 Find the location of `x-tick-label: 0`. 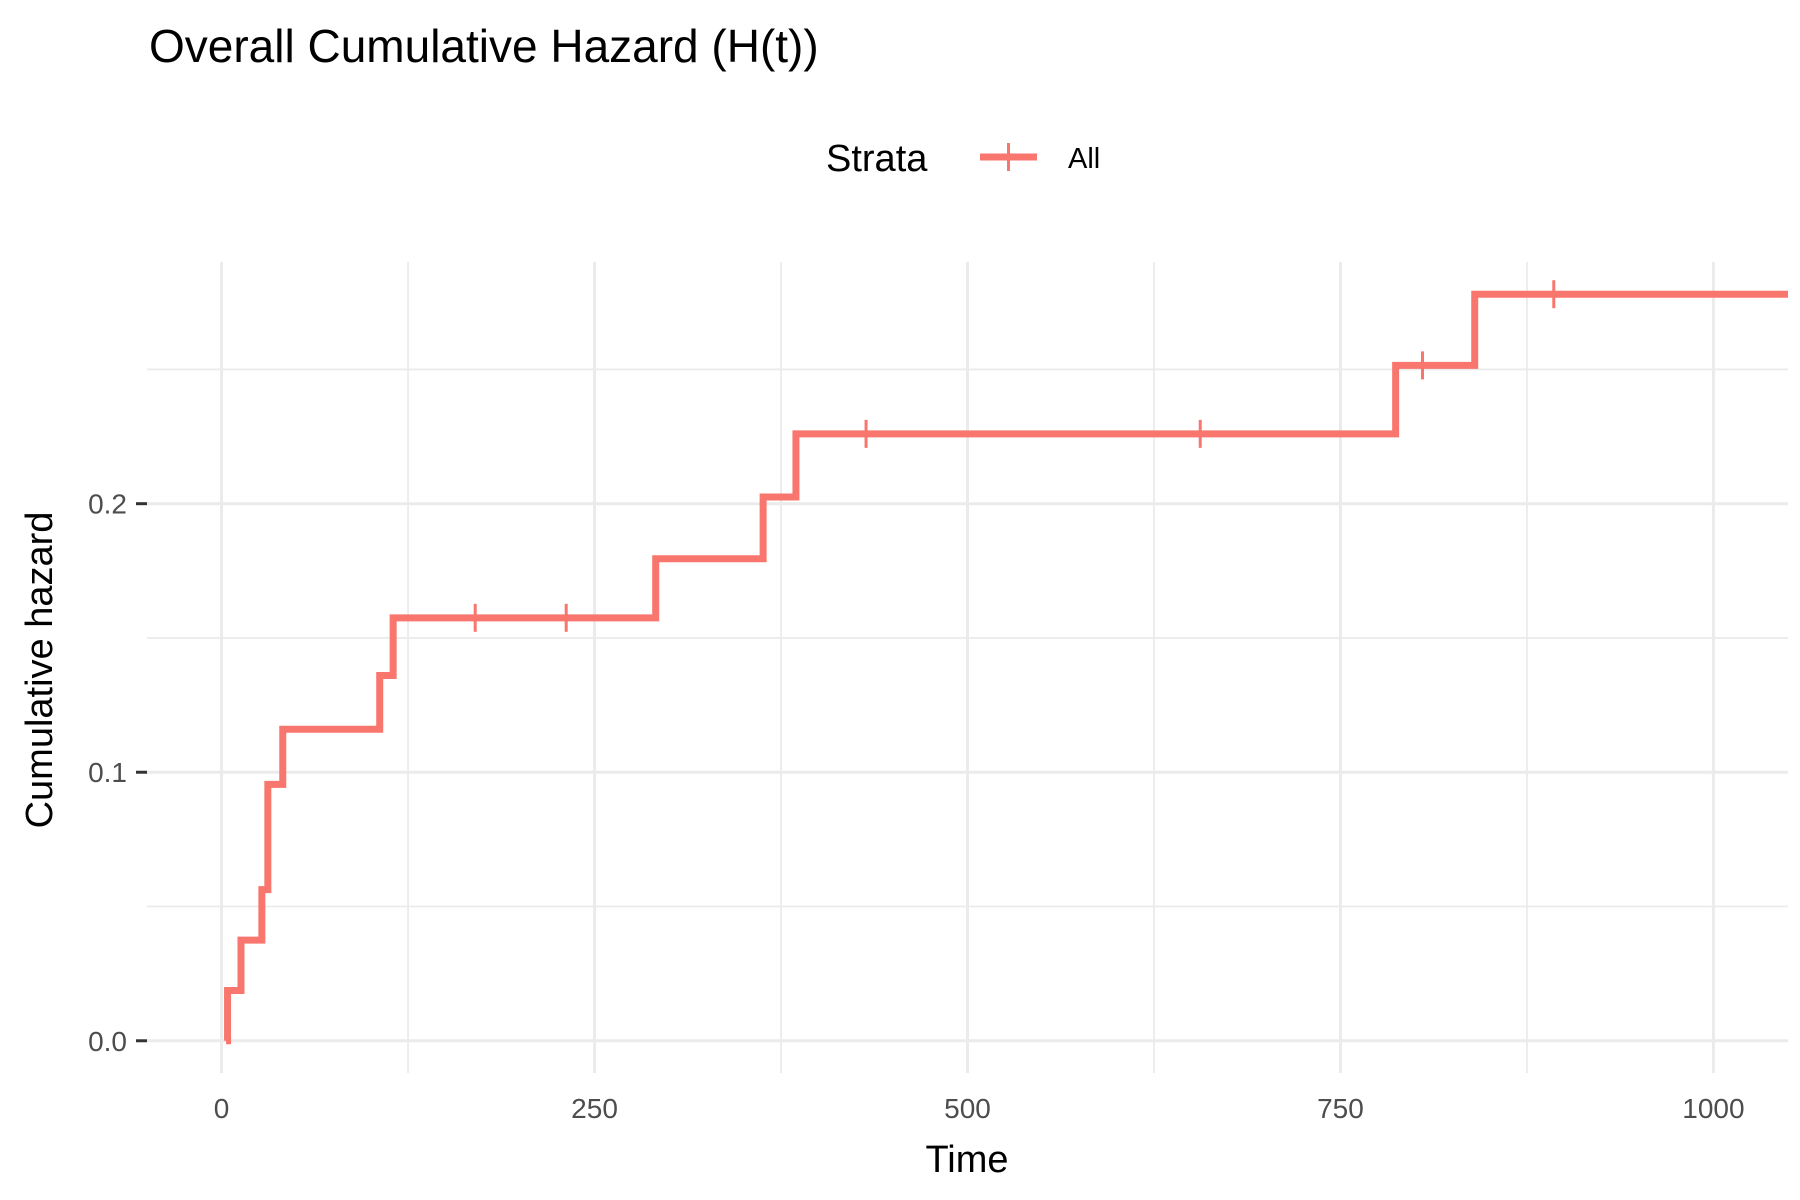

x-tick-label: 0 is located at coordinates (222, 1108).